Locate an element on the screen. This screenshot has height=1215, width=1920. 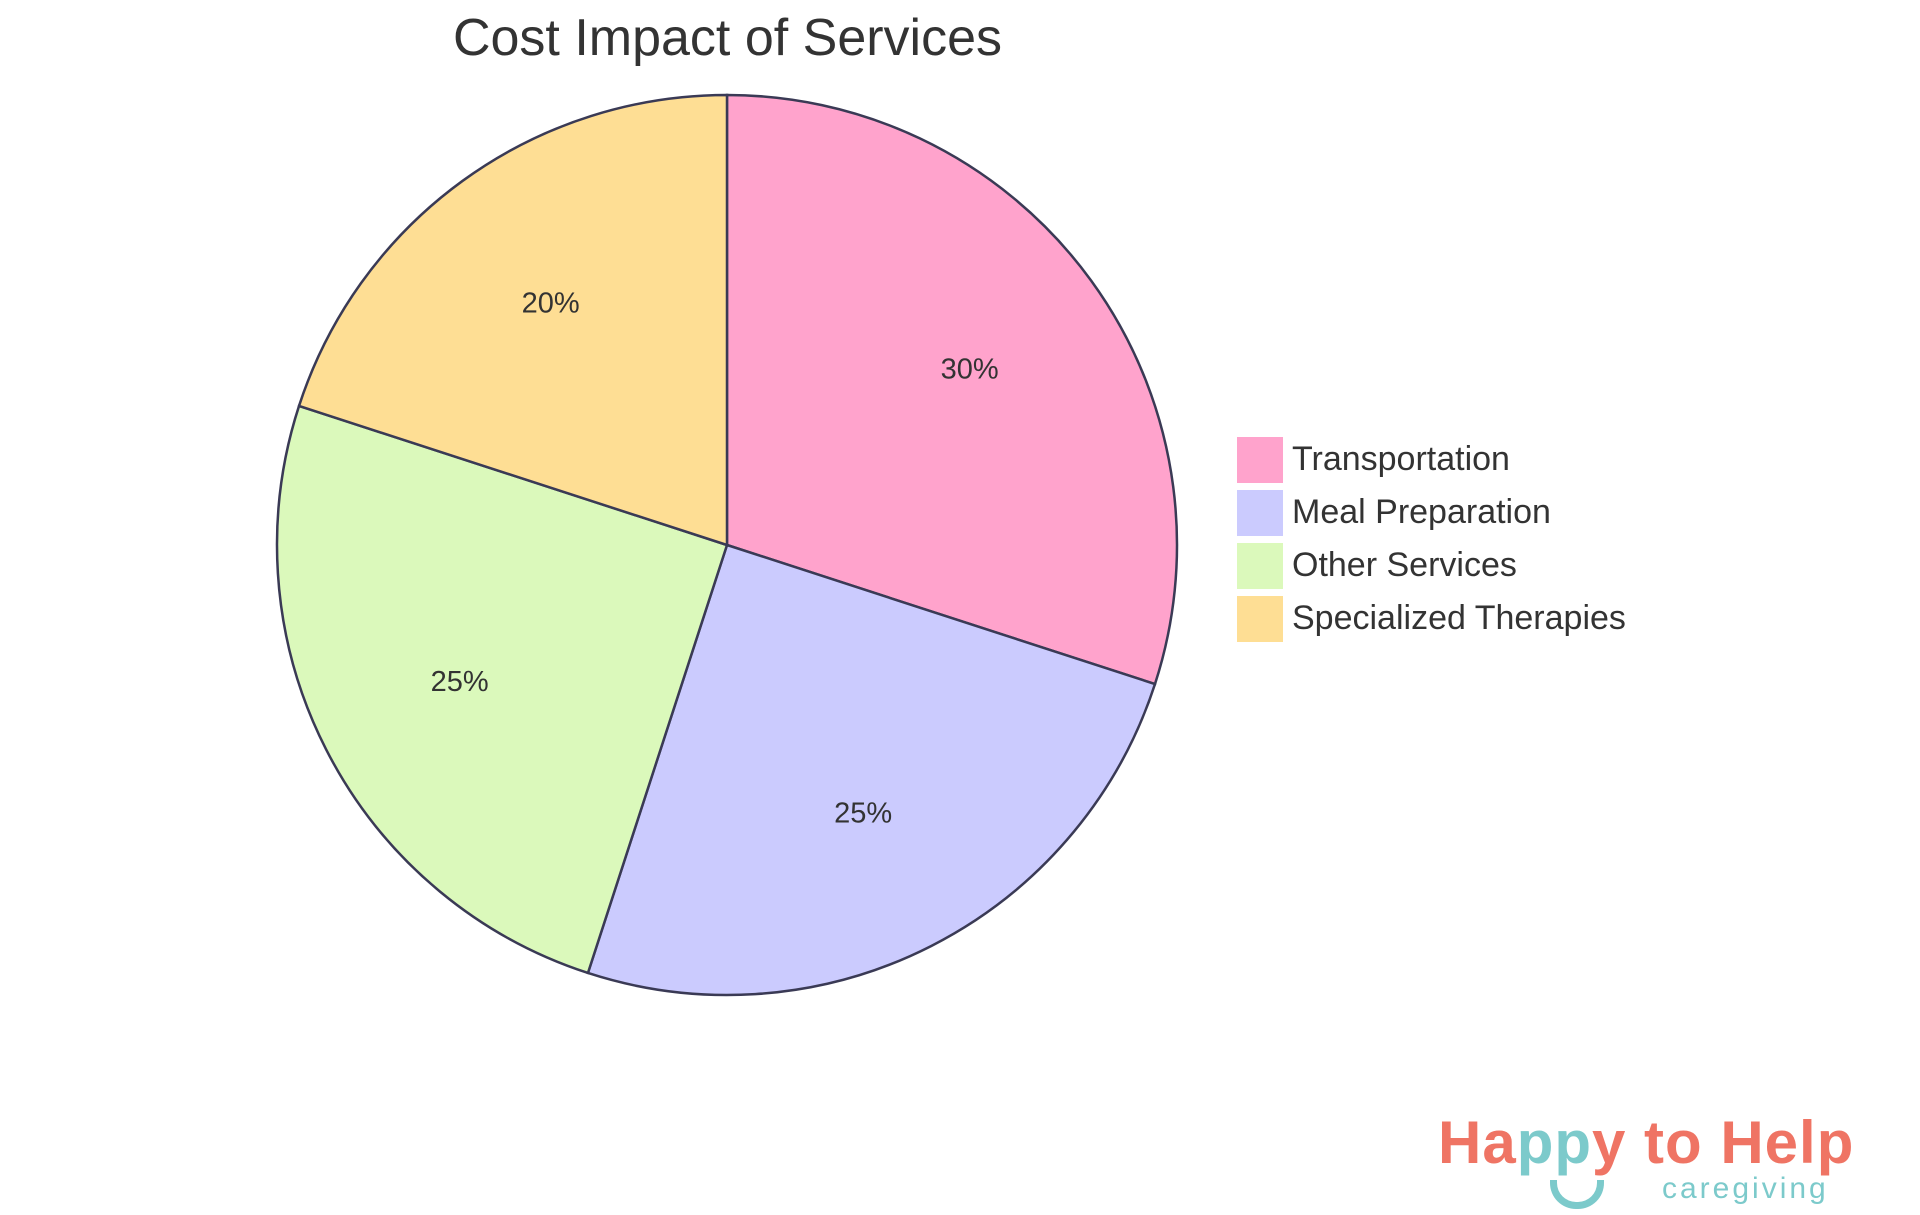
pie-value-labels: 30% 25% 25% 20% is located at coordinates (715, 558).